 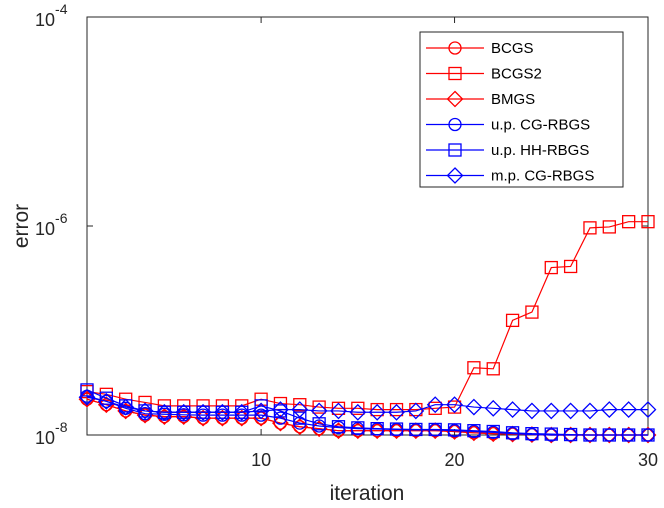 I want to click on series-m-p-cg-rbgs, so click(x=367, y=404).